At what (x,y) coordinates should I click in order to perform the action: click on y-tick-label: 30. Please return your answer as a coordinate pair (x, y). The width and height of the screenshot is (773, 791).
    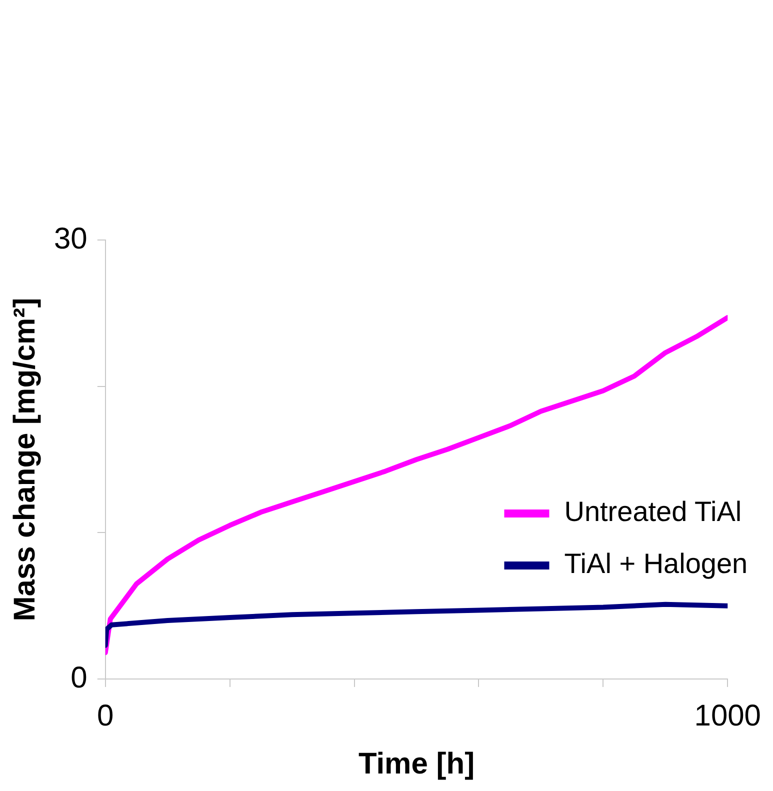
    Looking at the image, I should click on (71, 239).